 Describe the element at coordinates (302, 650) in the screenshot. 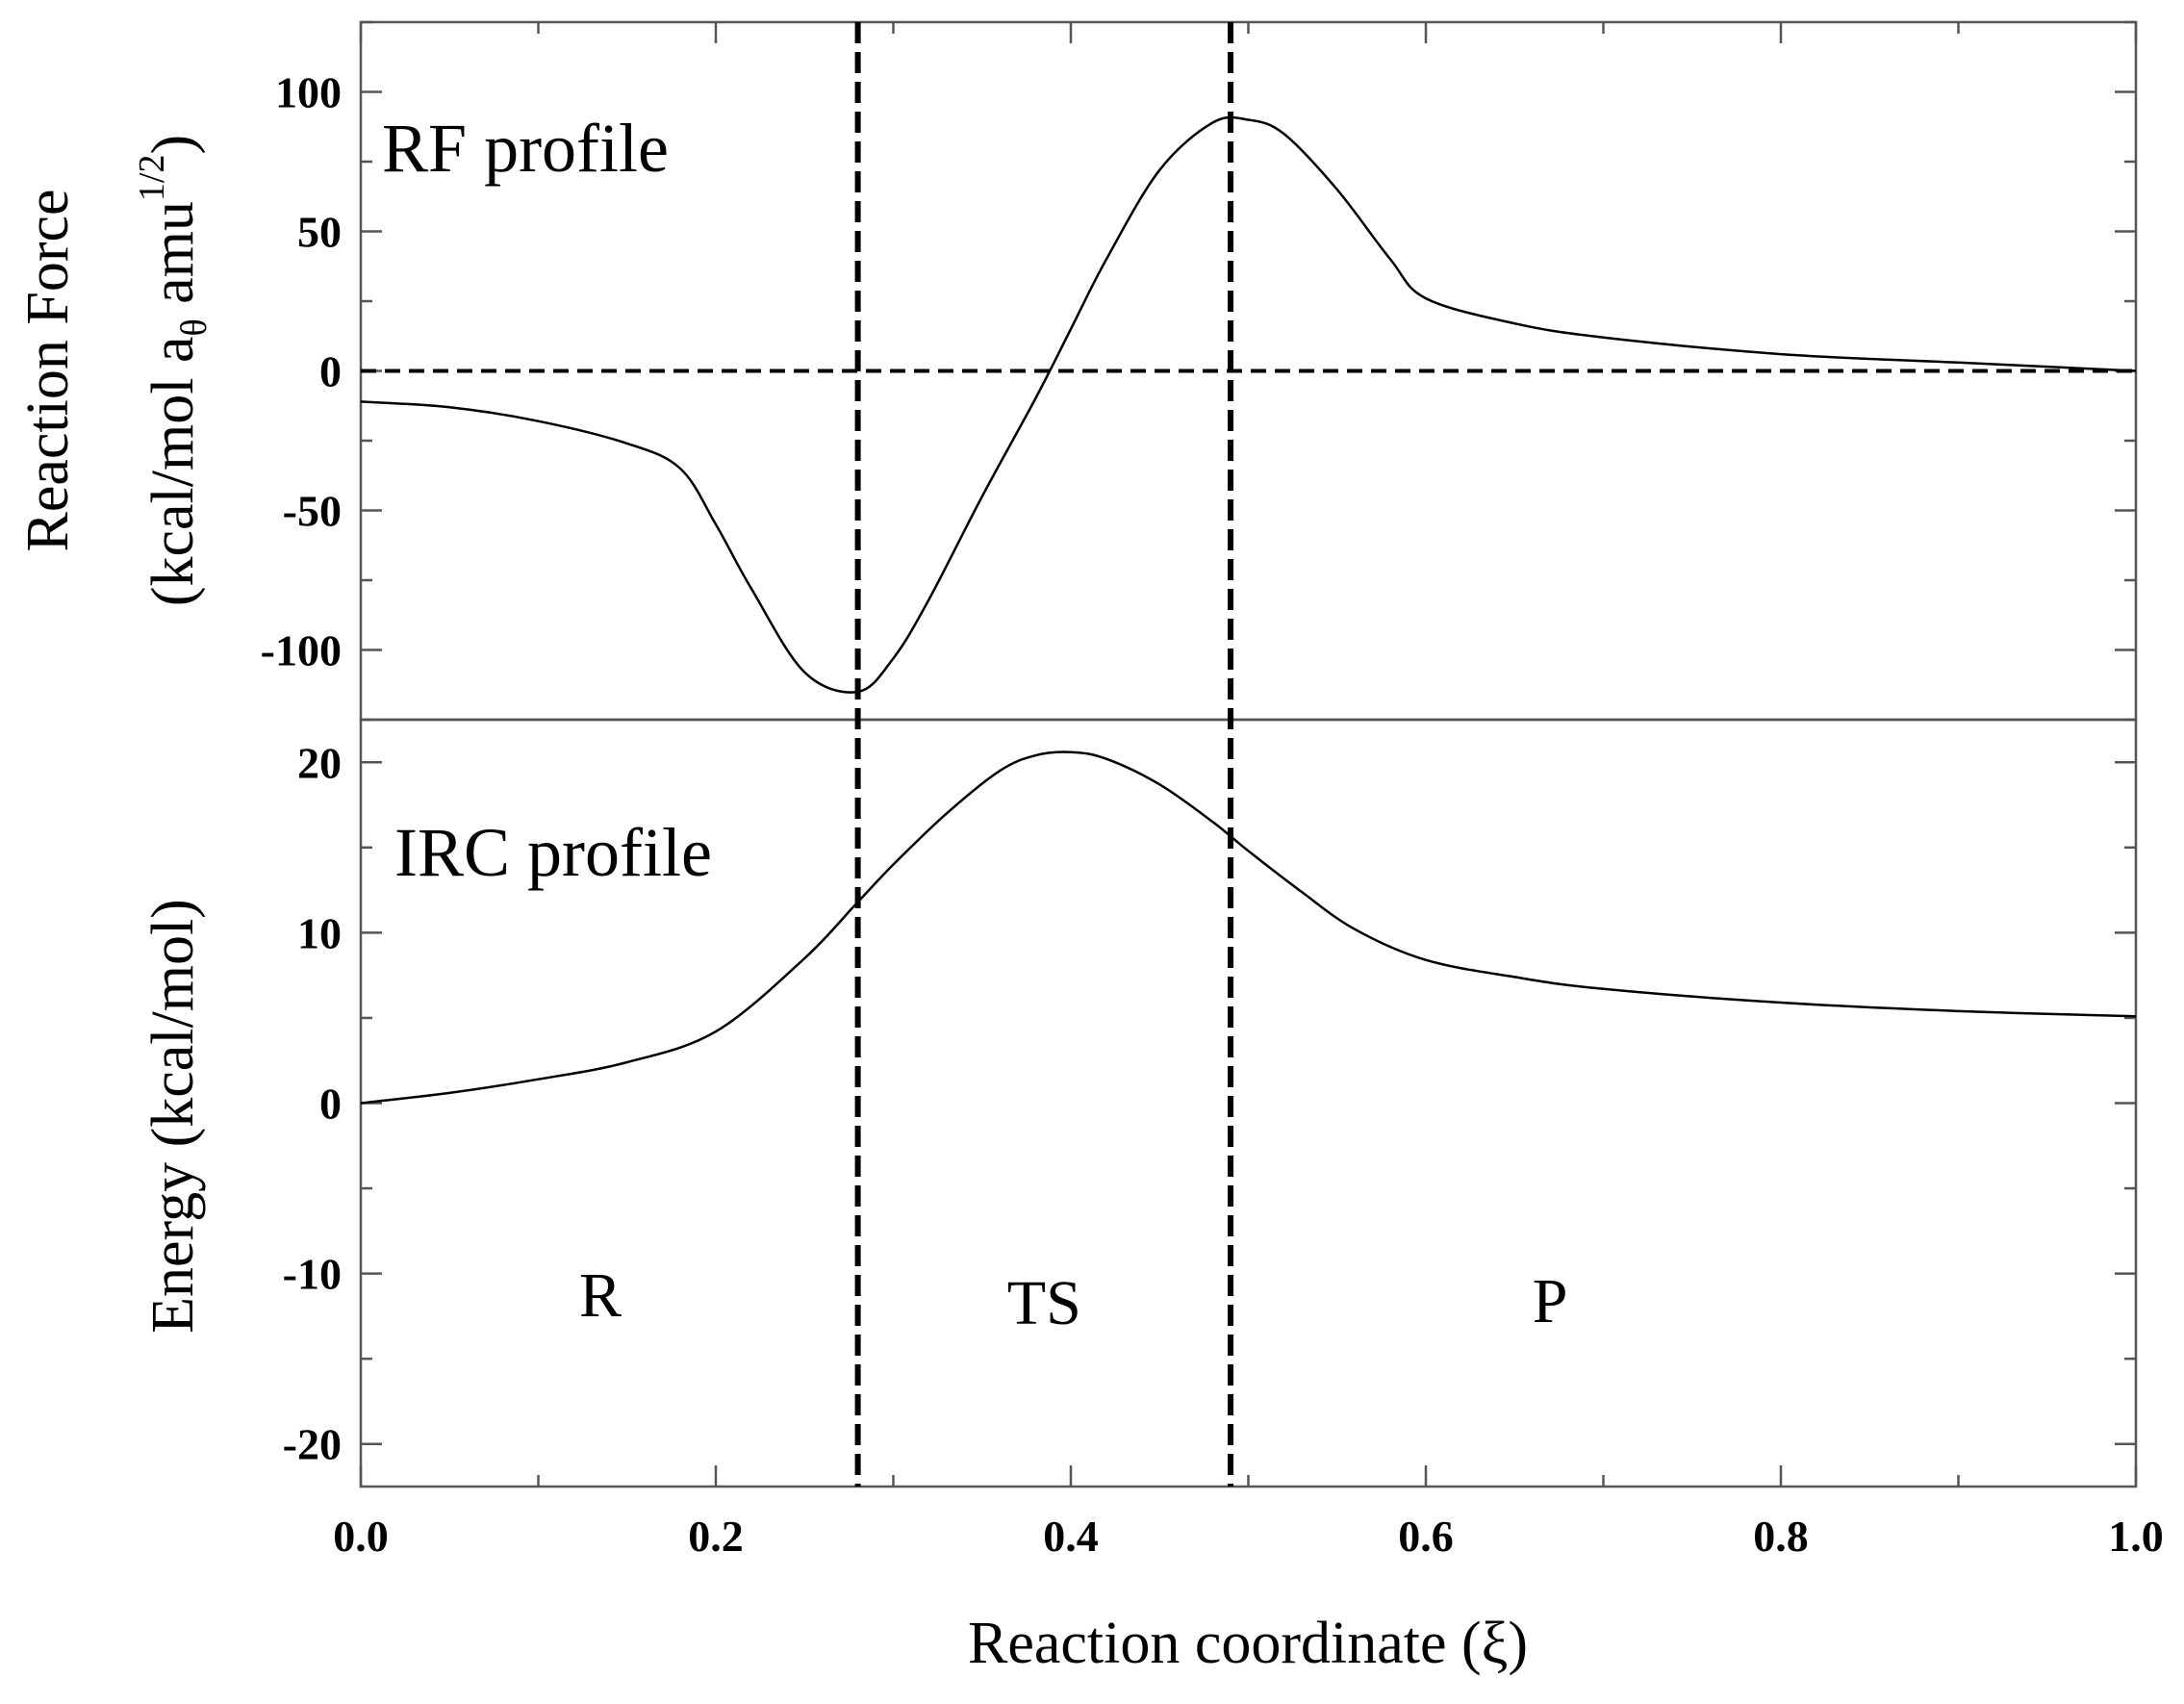

I see `rf-y-tick-label: -100` at that location.